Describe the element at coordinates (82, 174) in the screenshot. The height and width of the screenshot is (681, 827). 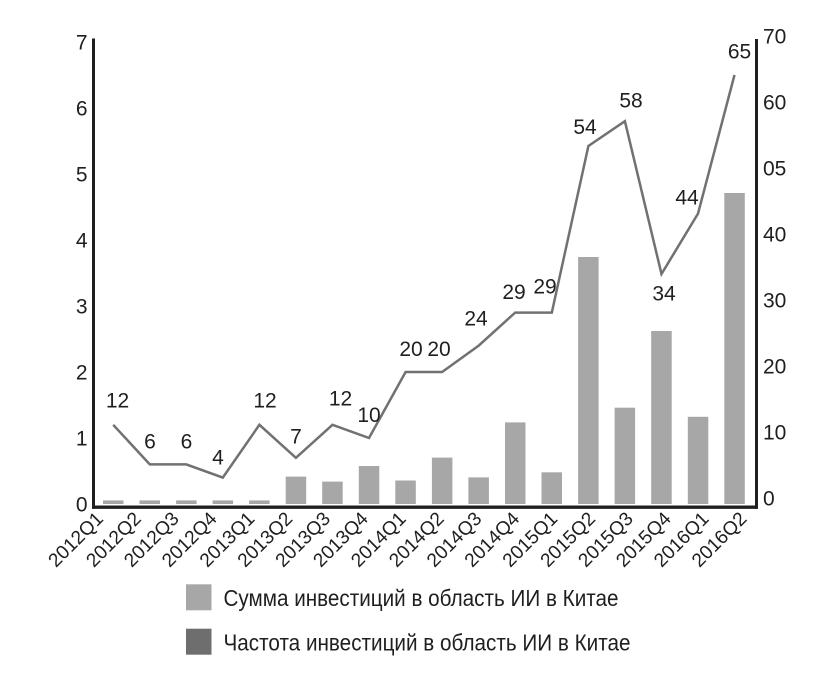
I see `svg-text: 5` at that location.